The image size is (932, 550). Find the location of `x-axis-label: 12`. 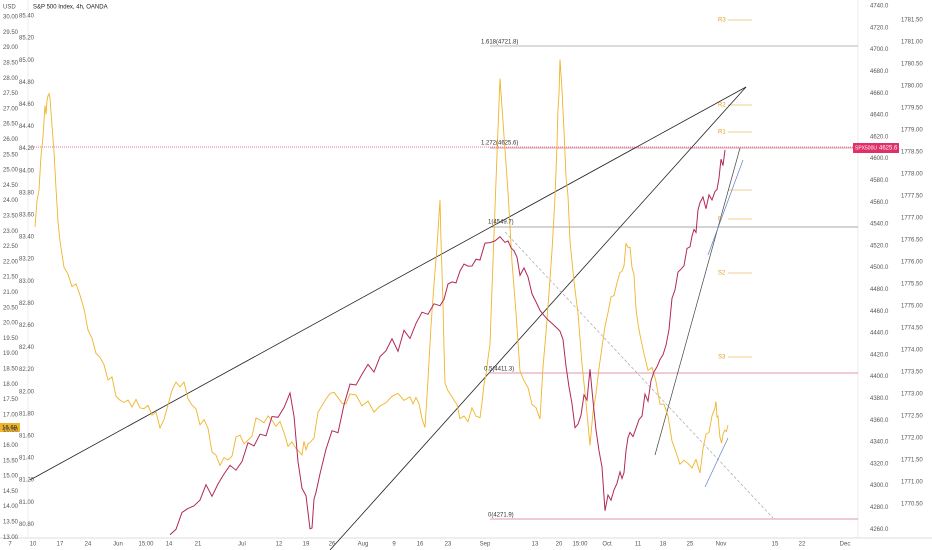

x-axis-label: 12 is located at coordinates (279, 545).